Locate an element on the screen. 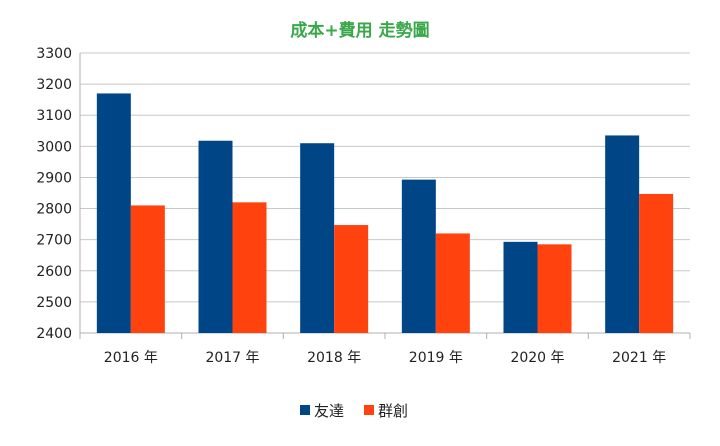  y-axis-ticks: 2400 2500 2600 2700 2800 2900 3000 3100 3200 3300 is located at coordinates (54, 194).